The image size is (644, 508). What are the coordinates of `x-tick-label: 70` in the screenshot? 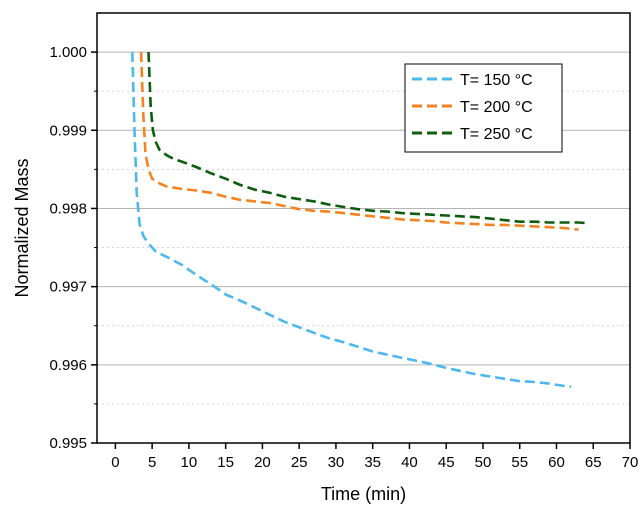 It's located at (630, 462).